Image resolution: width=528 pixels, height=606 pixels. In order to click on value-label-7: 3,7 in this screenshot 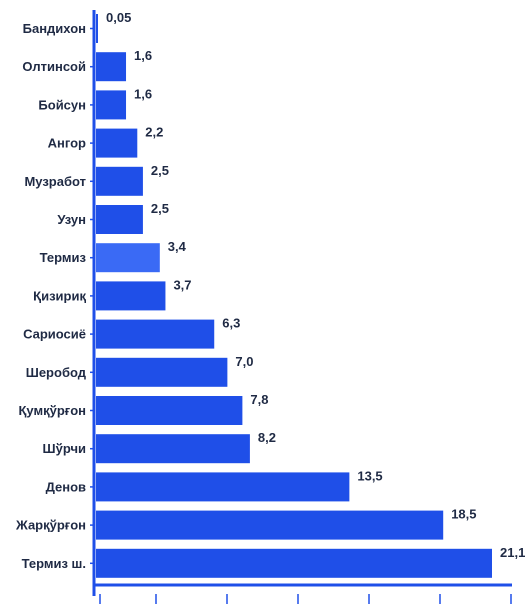, I will do `click(182, 284)`.